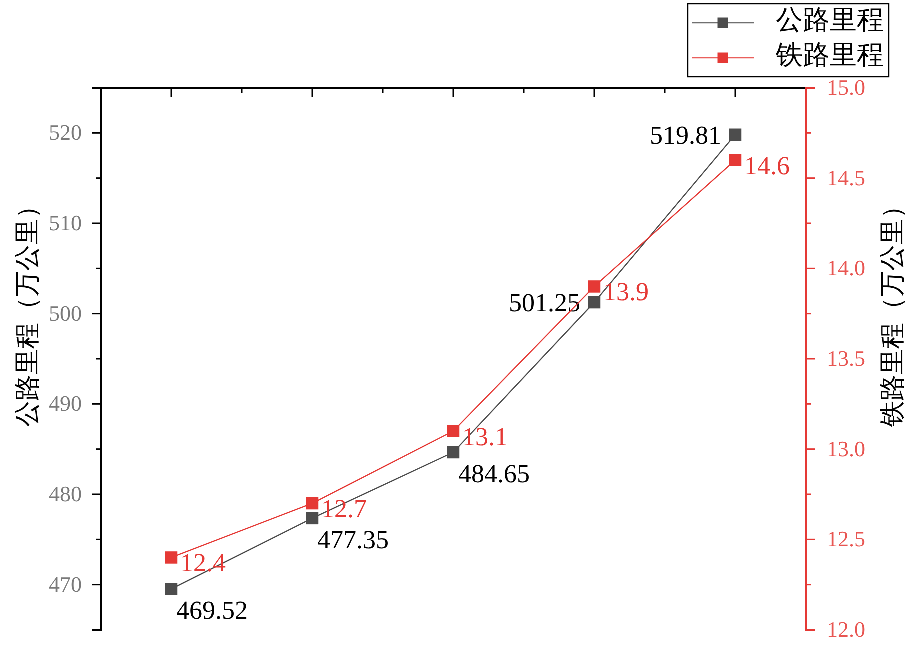 Image resolution: width=917 pixels, height=653 pixels. What do you see at coordinates (494, 473) in the screenshot?
I see `data-label: 484.65` at bounding box center [494, 473].